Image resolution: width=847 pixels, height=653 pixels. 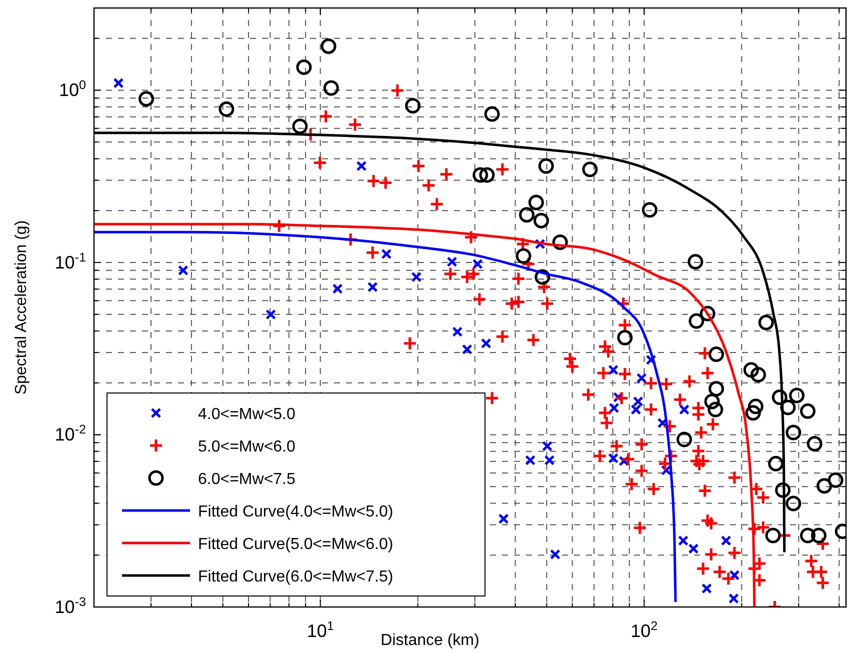 I want to click on legend-label: Fitted Curve(6.0<=Mw<7.5), so click(x=296, y=577).